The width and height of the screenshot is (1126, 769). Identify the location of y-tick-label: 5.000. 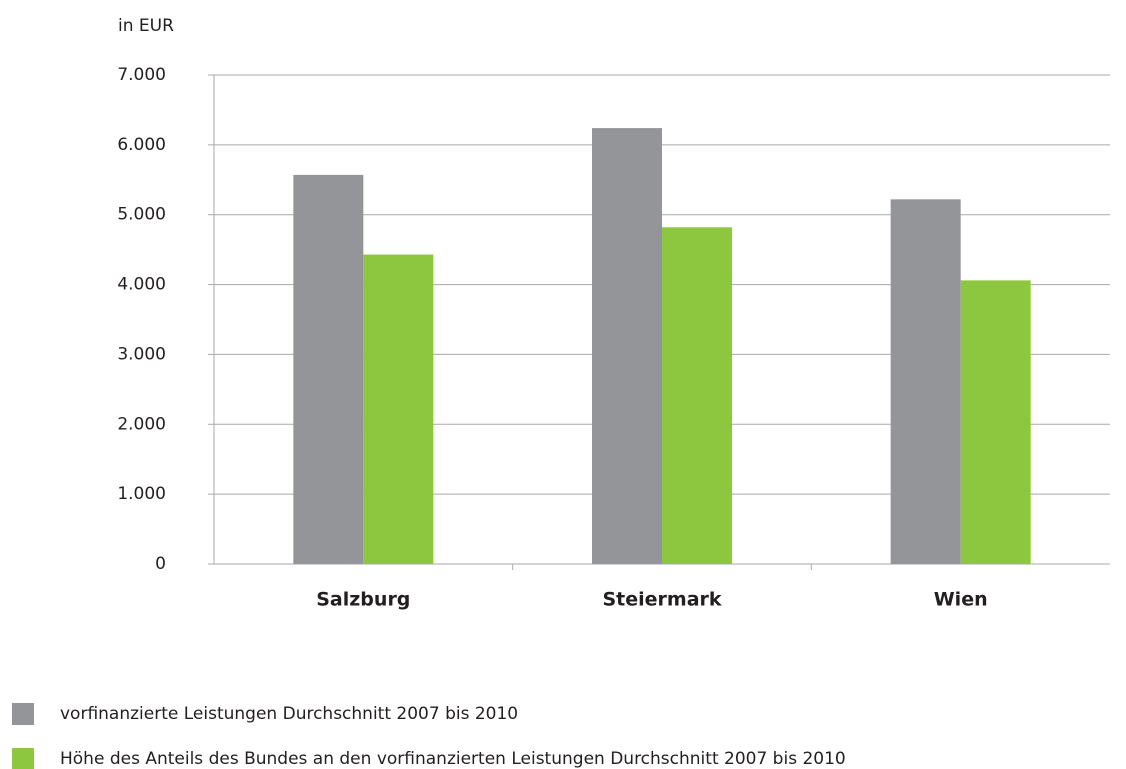
(141, 215).